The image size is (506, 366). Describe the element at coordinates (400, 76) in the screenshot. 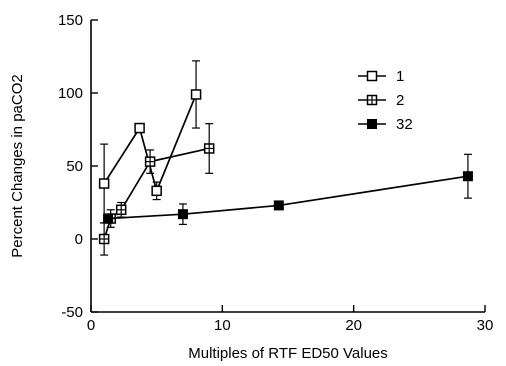

I see `legend-label: 1` at that location.